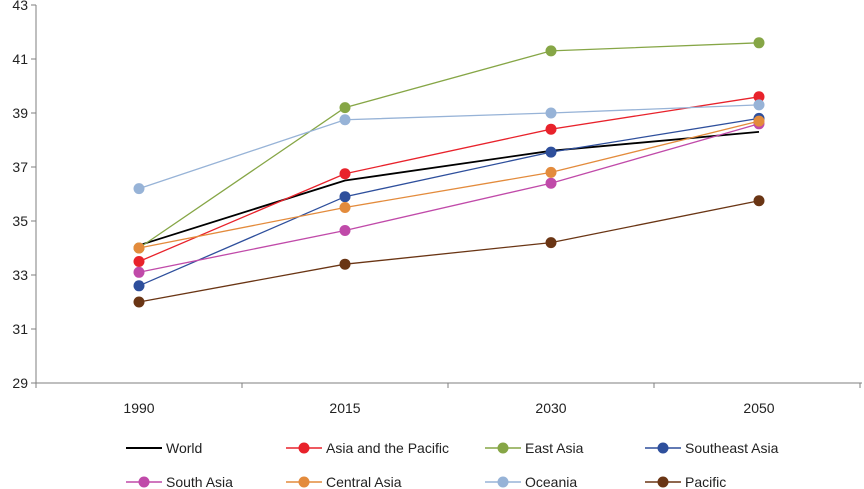 Image resolution: width=864 pixels, height=489 pixels. What do you see at coordinates (732, 448) in the screenshot?
I see `legend-label: Southeast Asia` at bounding box center [732, 448].